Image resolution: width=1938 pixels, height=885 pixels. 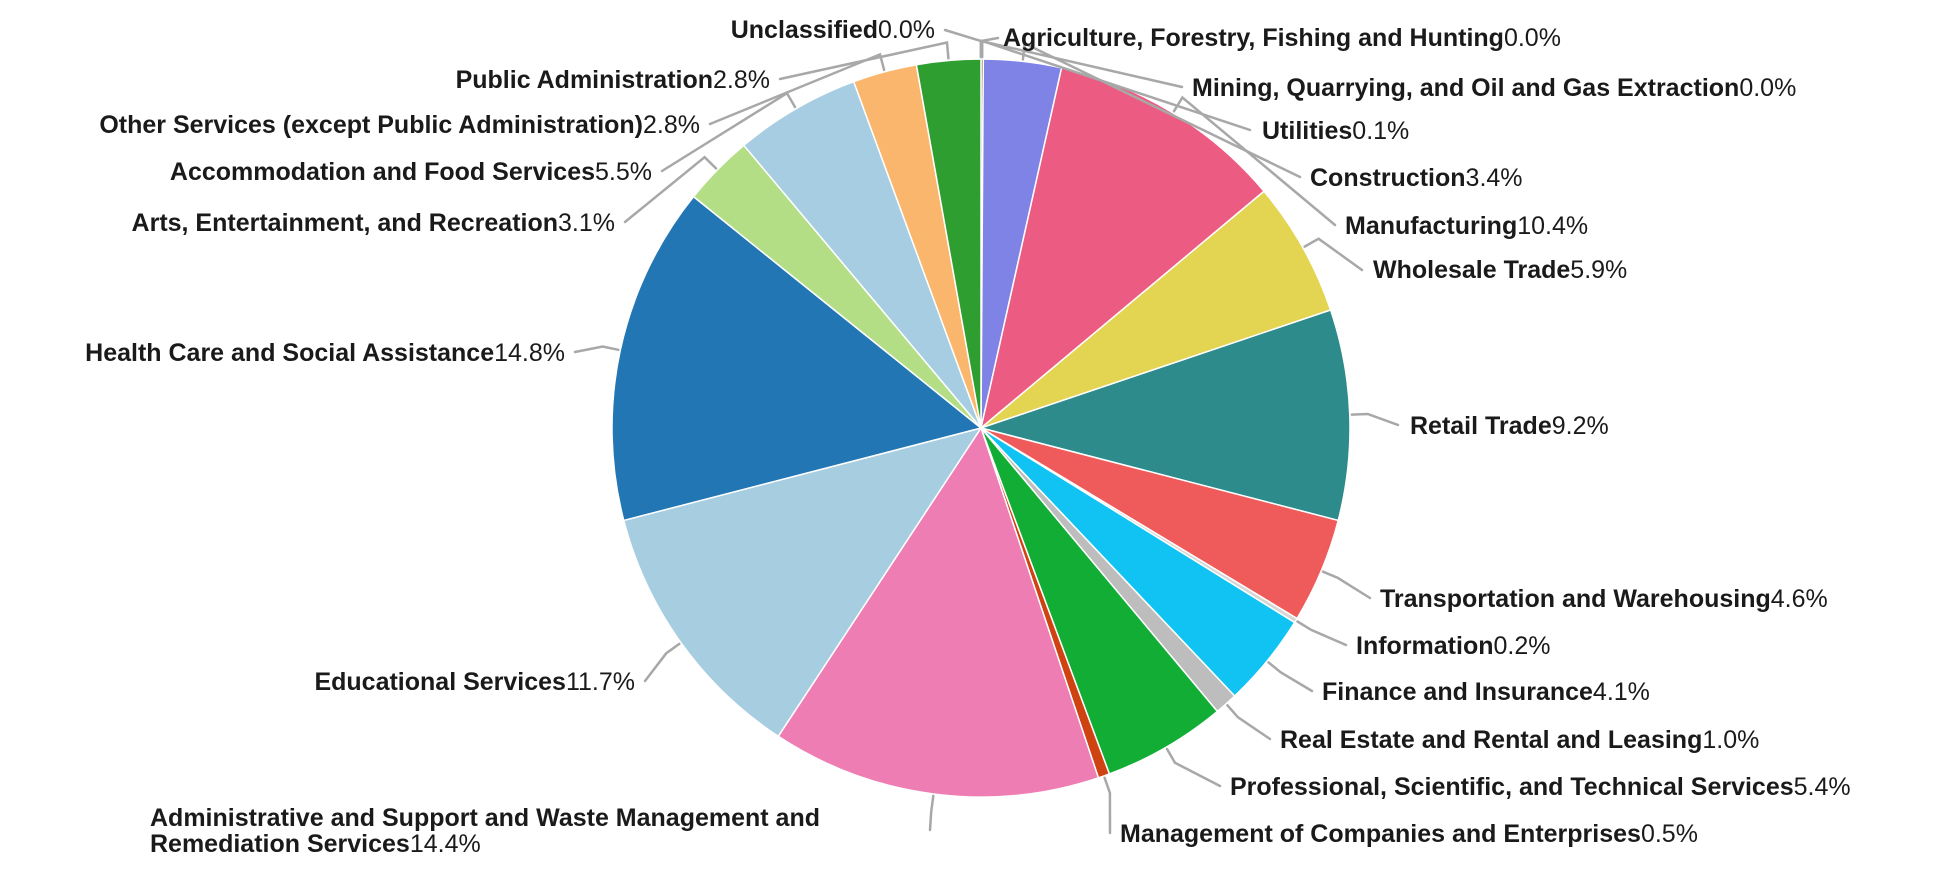 I want to click on slice-label-construction: Construction3.4%, so click(x=1416, y=178).